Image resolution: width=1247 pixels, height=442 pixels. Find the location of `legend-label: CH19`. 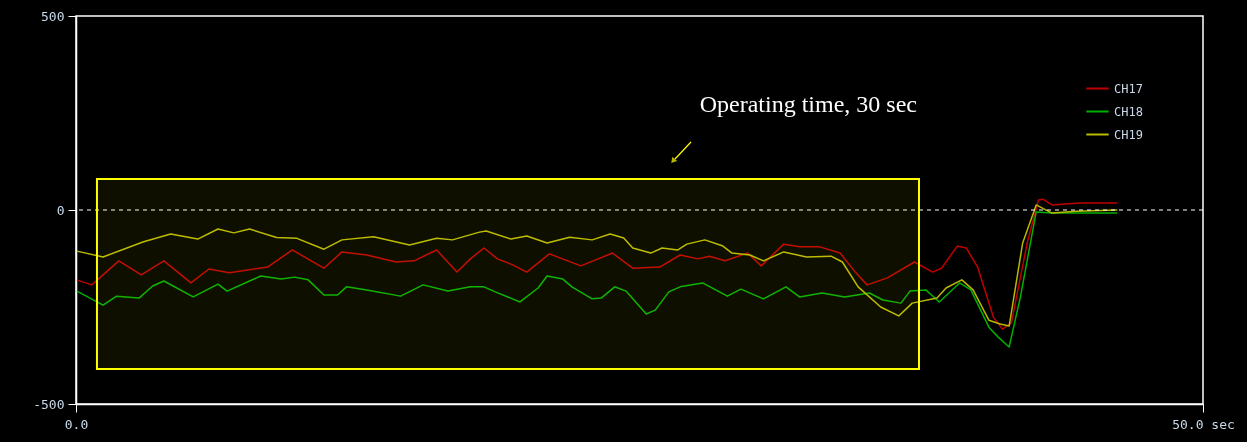

legend-label: CH19 is located at coordinates (1128, 134).